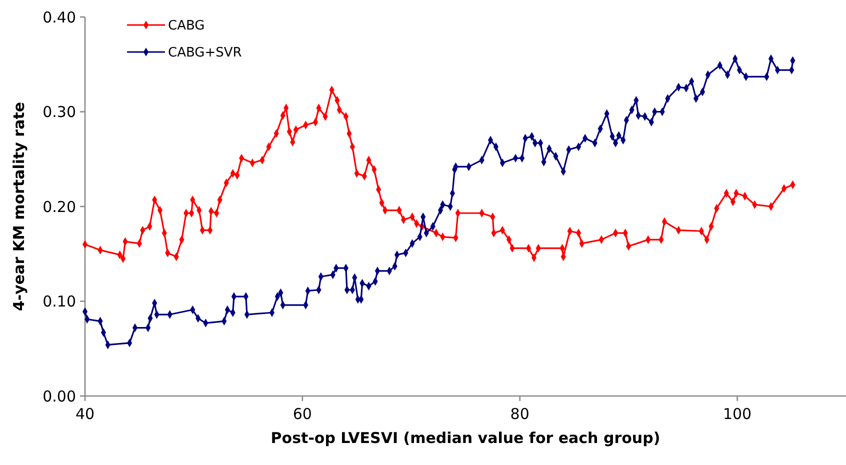 The height and width of the screenshot is (465, 846). Describe the element at coordinates (59, 17) in the screenshot. I see `y-tick-label: 0.40` at that location.